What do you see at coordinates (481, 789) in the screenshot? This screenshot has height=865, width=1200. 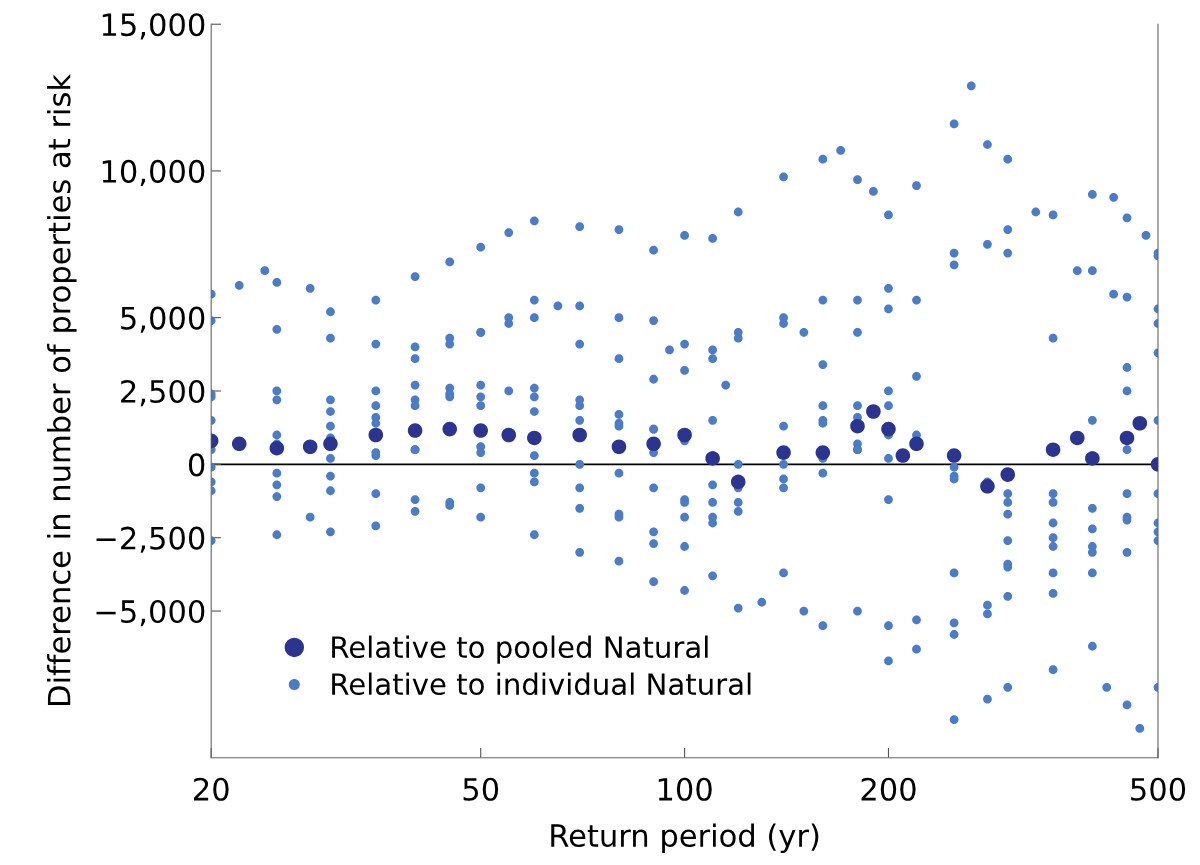 I see `x-tick-label: 50` at bounding box center [481, 789].